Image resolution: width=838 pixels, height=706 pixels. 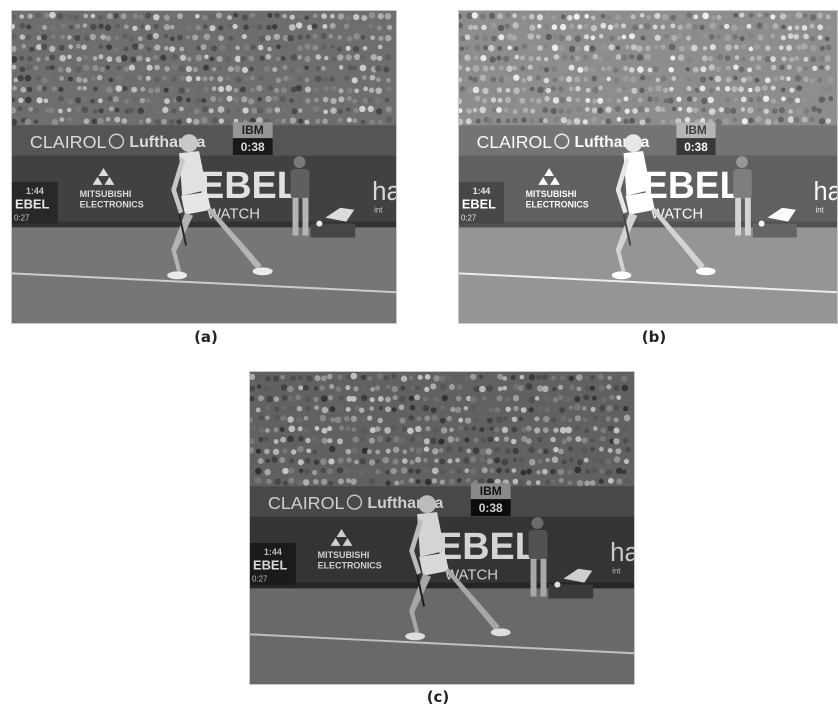 I want to click on caption-b: (b), so click(x=654, y=337).